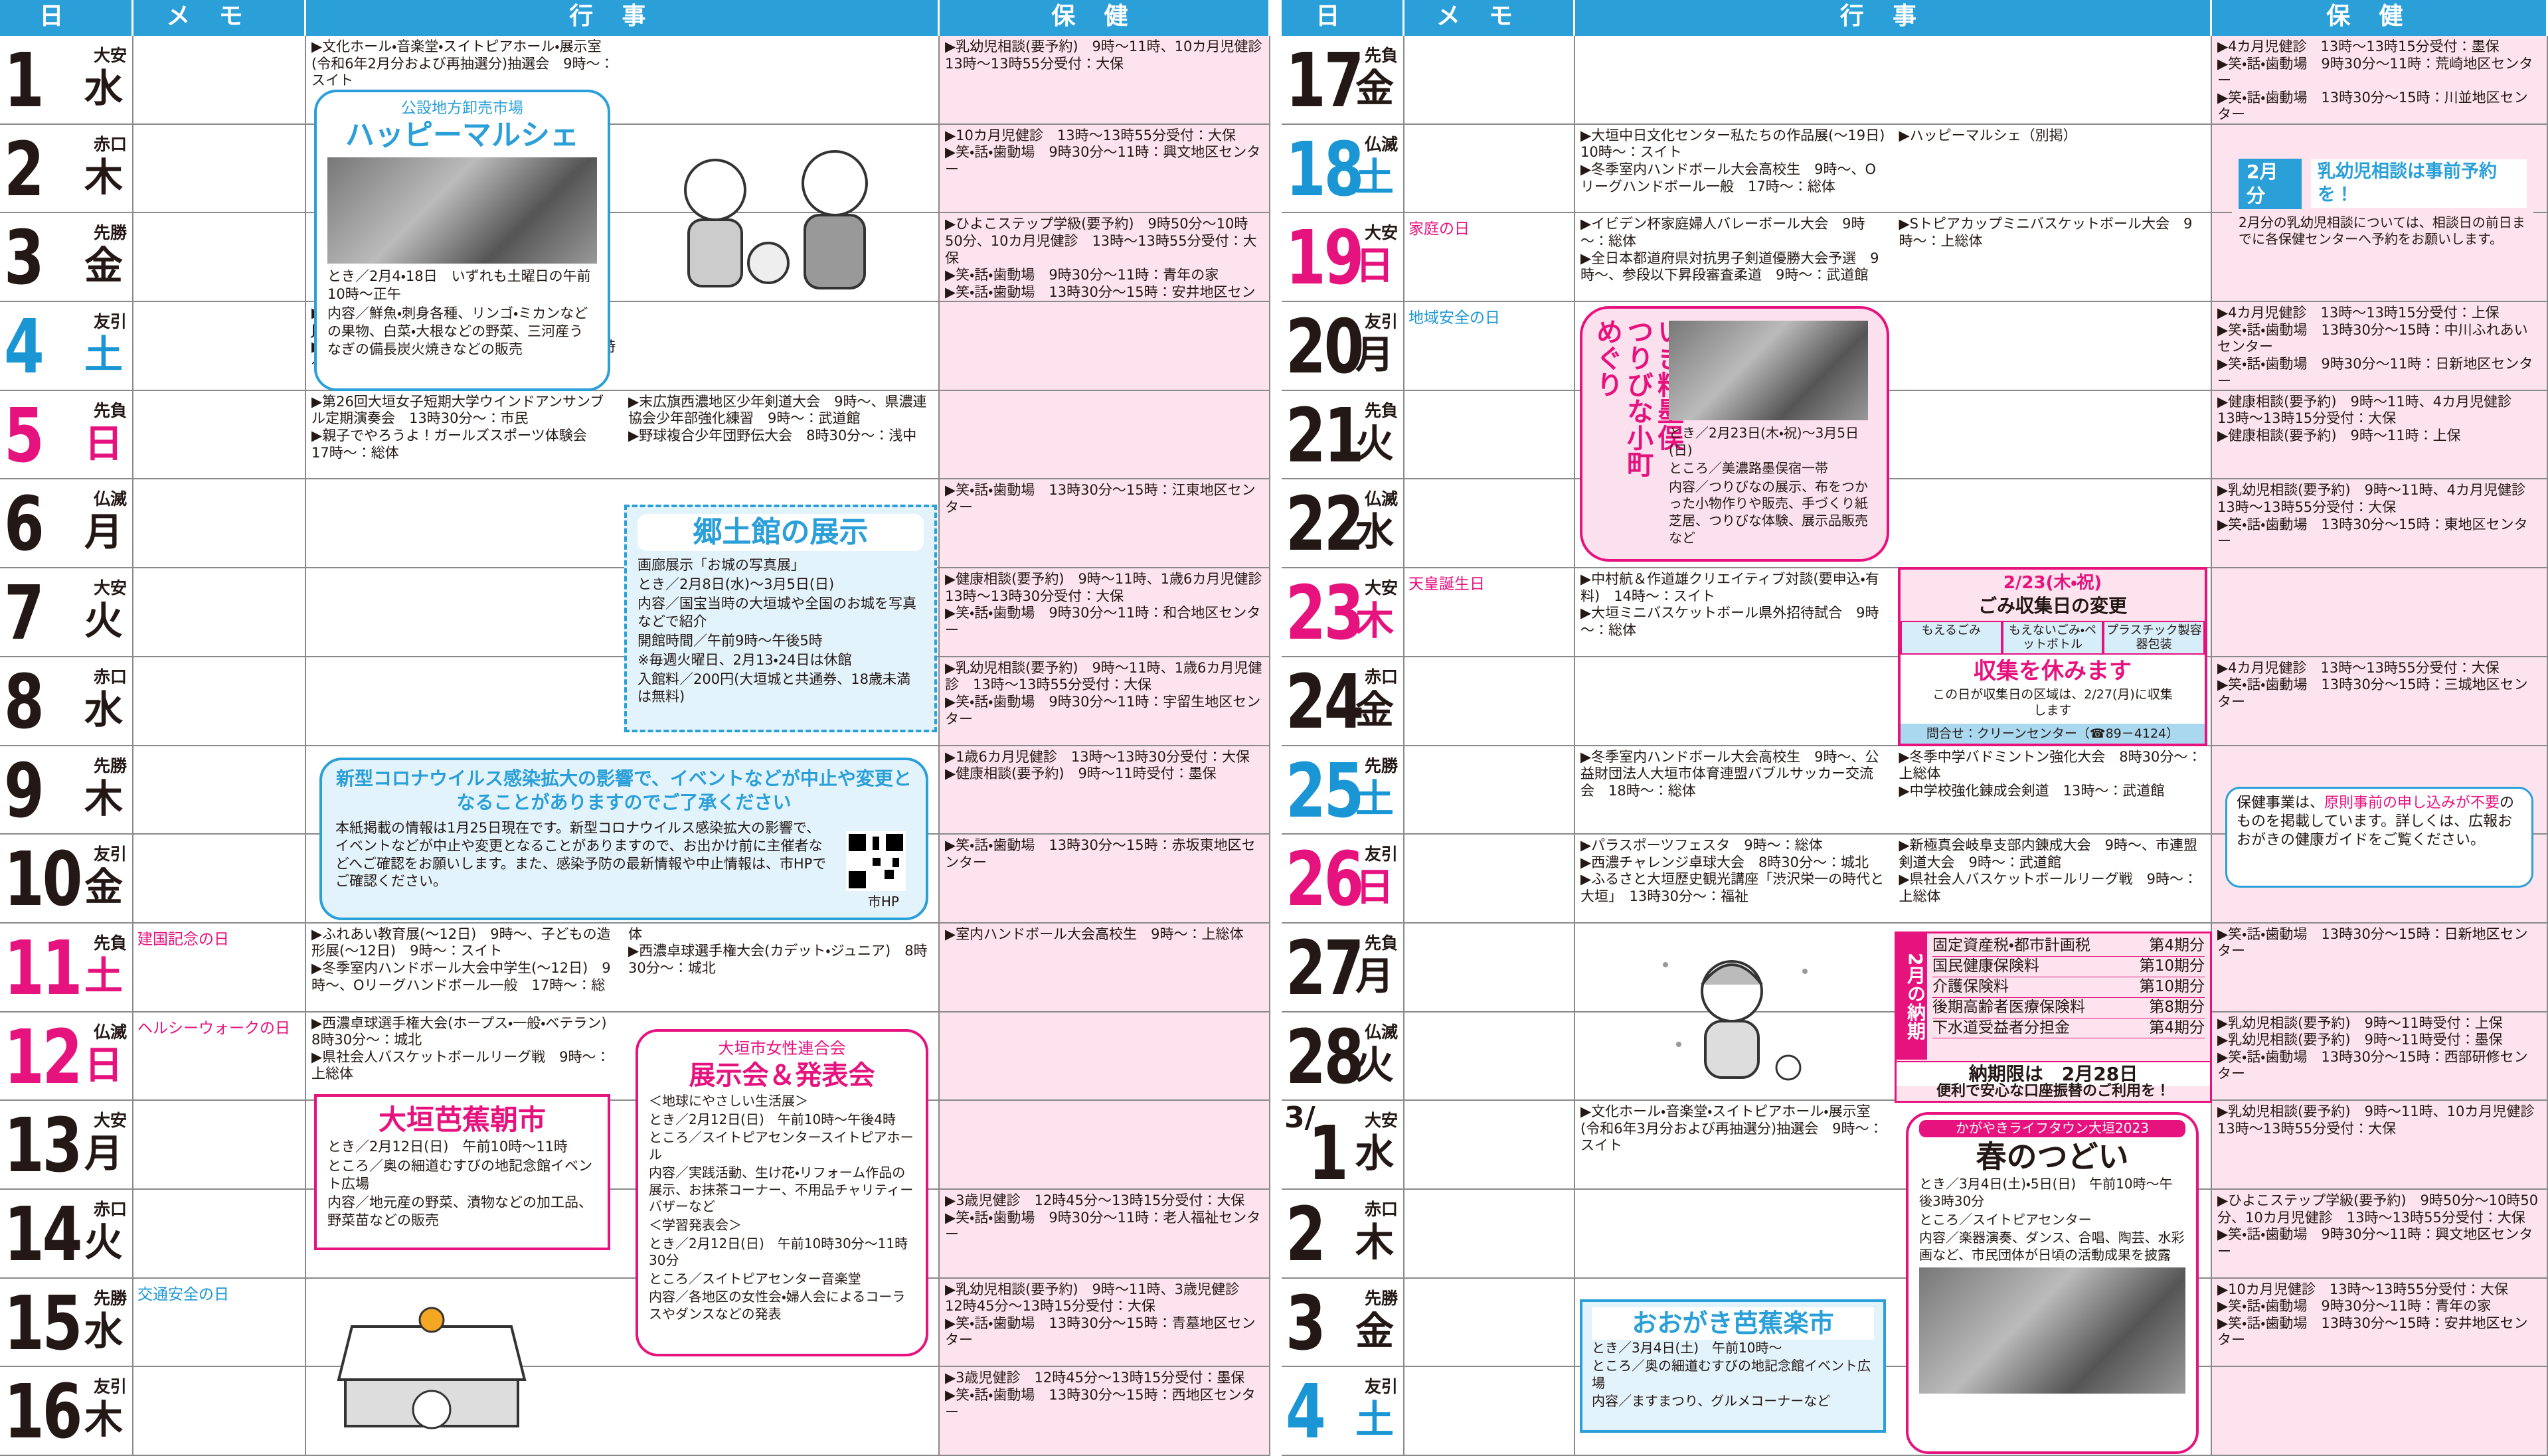 The width and height of the screenshot is (2548, 1456). I want to click on date-number: 25, so click(1325, 791).